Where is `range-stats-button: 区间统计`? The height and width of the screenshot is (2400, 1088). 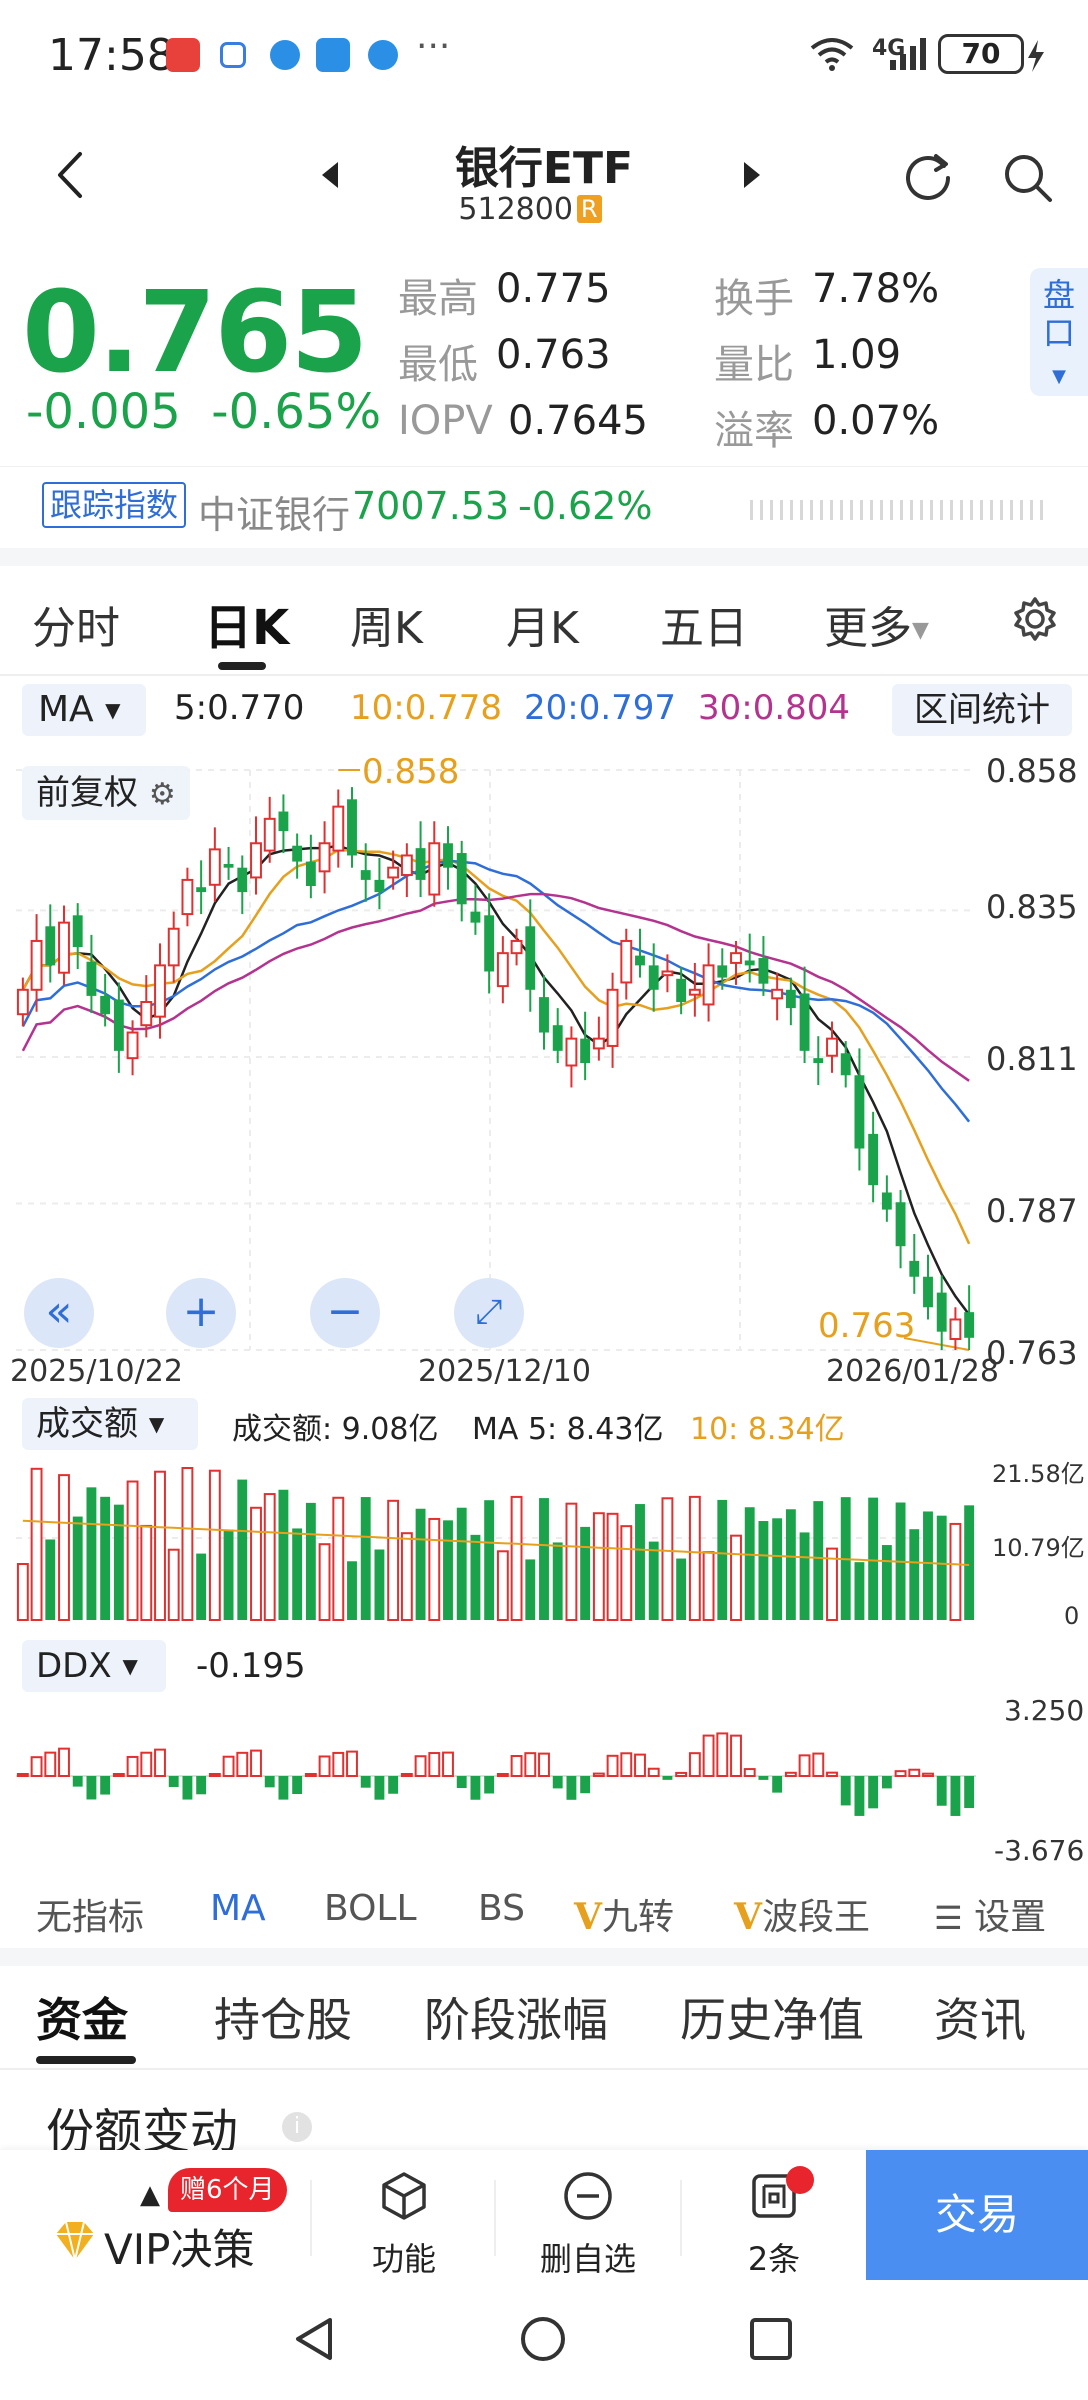
range-stats-button: 区间统计 is located at coordinates (982, 710).